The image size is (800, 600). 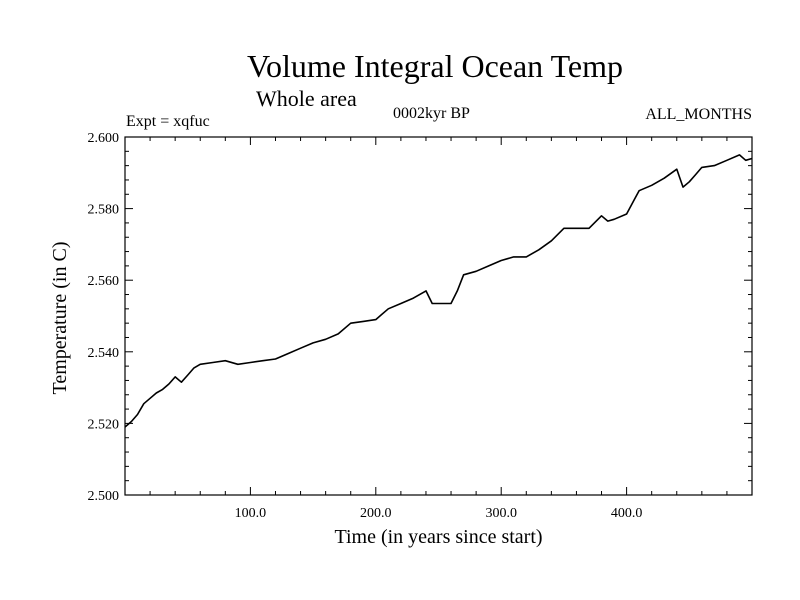 I want to click on x-tick-label: 100.0, so click(x=251, y=513).